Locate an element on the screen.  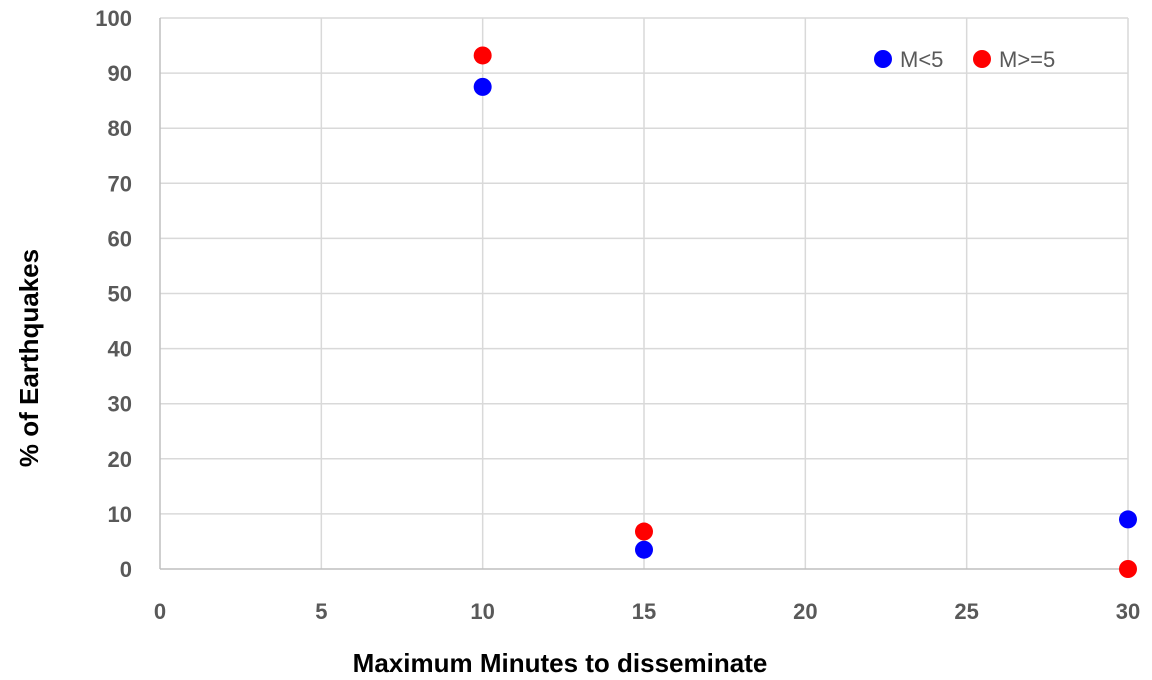
x-tick-label-25: 25 is located at coordinates (966, 611).